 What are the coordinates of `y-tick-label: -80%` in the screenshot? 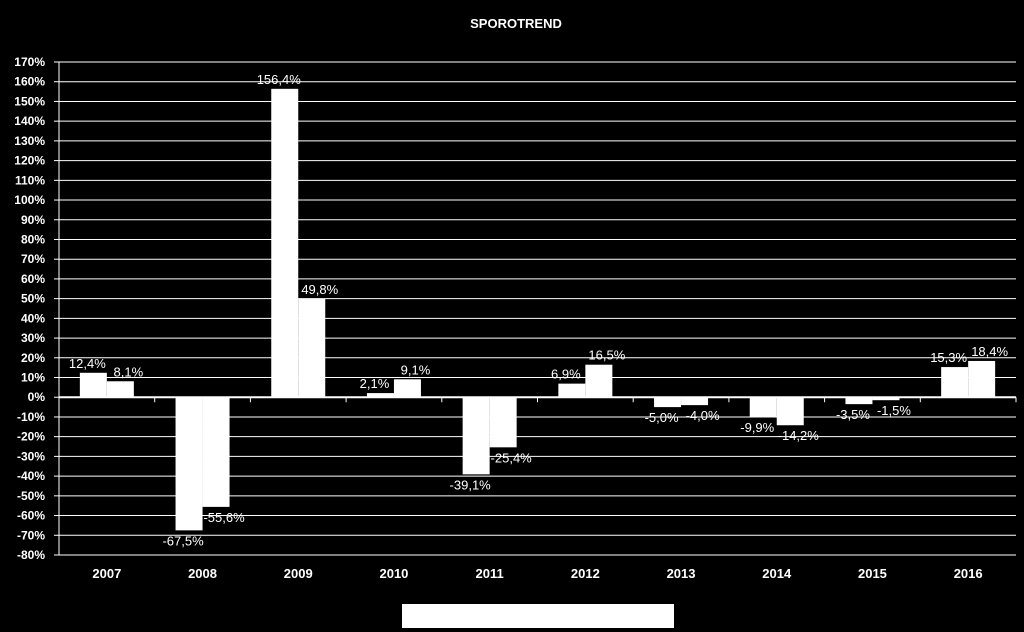 It's located at (31, 555).